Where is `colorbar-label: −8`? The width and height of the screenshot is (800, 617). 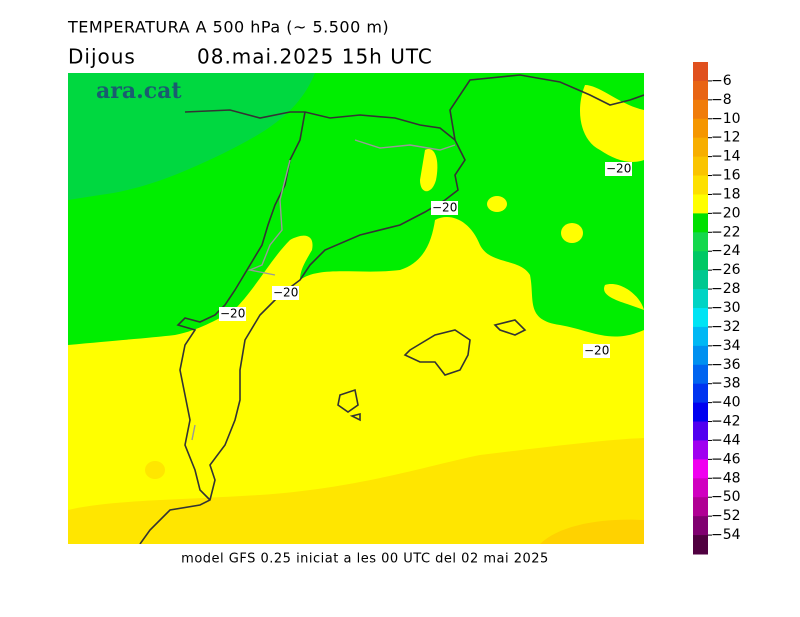 colorbar-label: −8 is located at coordinates (721, 100).